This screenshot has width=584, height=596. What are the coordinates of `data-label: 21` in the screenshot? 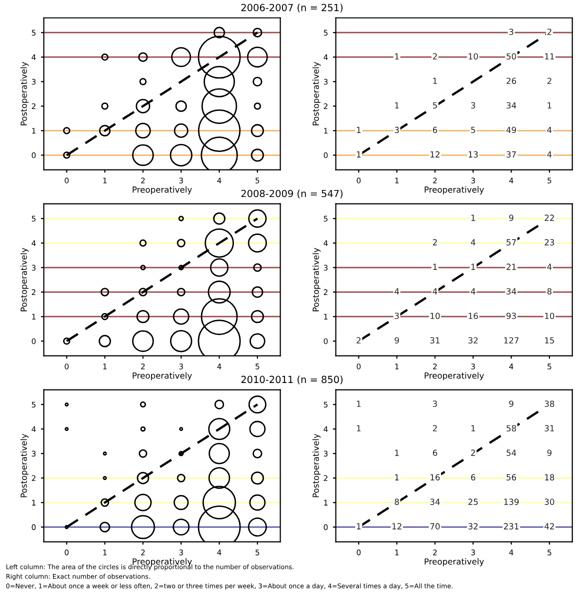 It's located at (511, 267).